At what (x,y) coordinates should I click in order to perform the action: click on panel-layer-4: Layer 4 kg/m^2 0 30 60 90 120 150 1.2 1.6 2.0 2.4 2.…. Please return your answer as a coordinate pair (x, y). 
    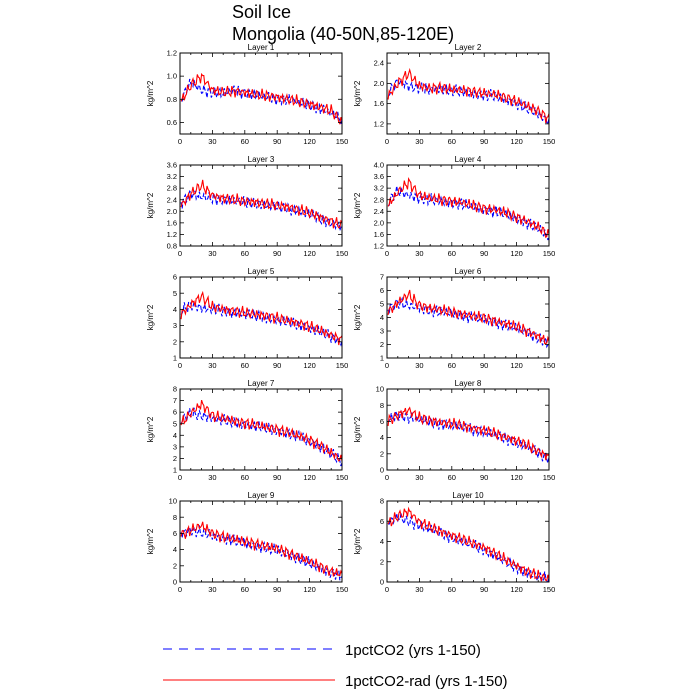
    Looking at the image, I should click on (454, 206).